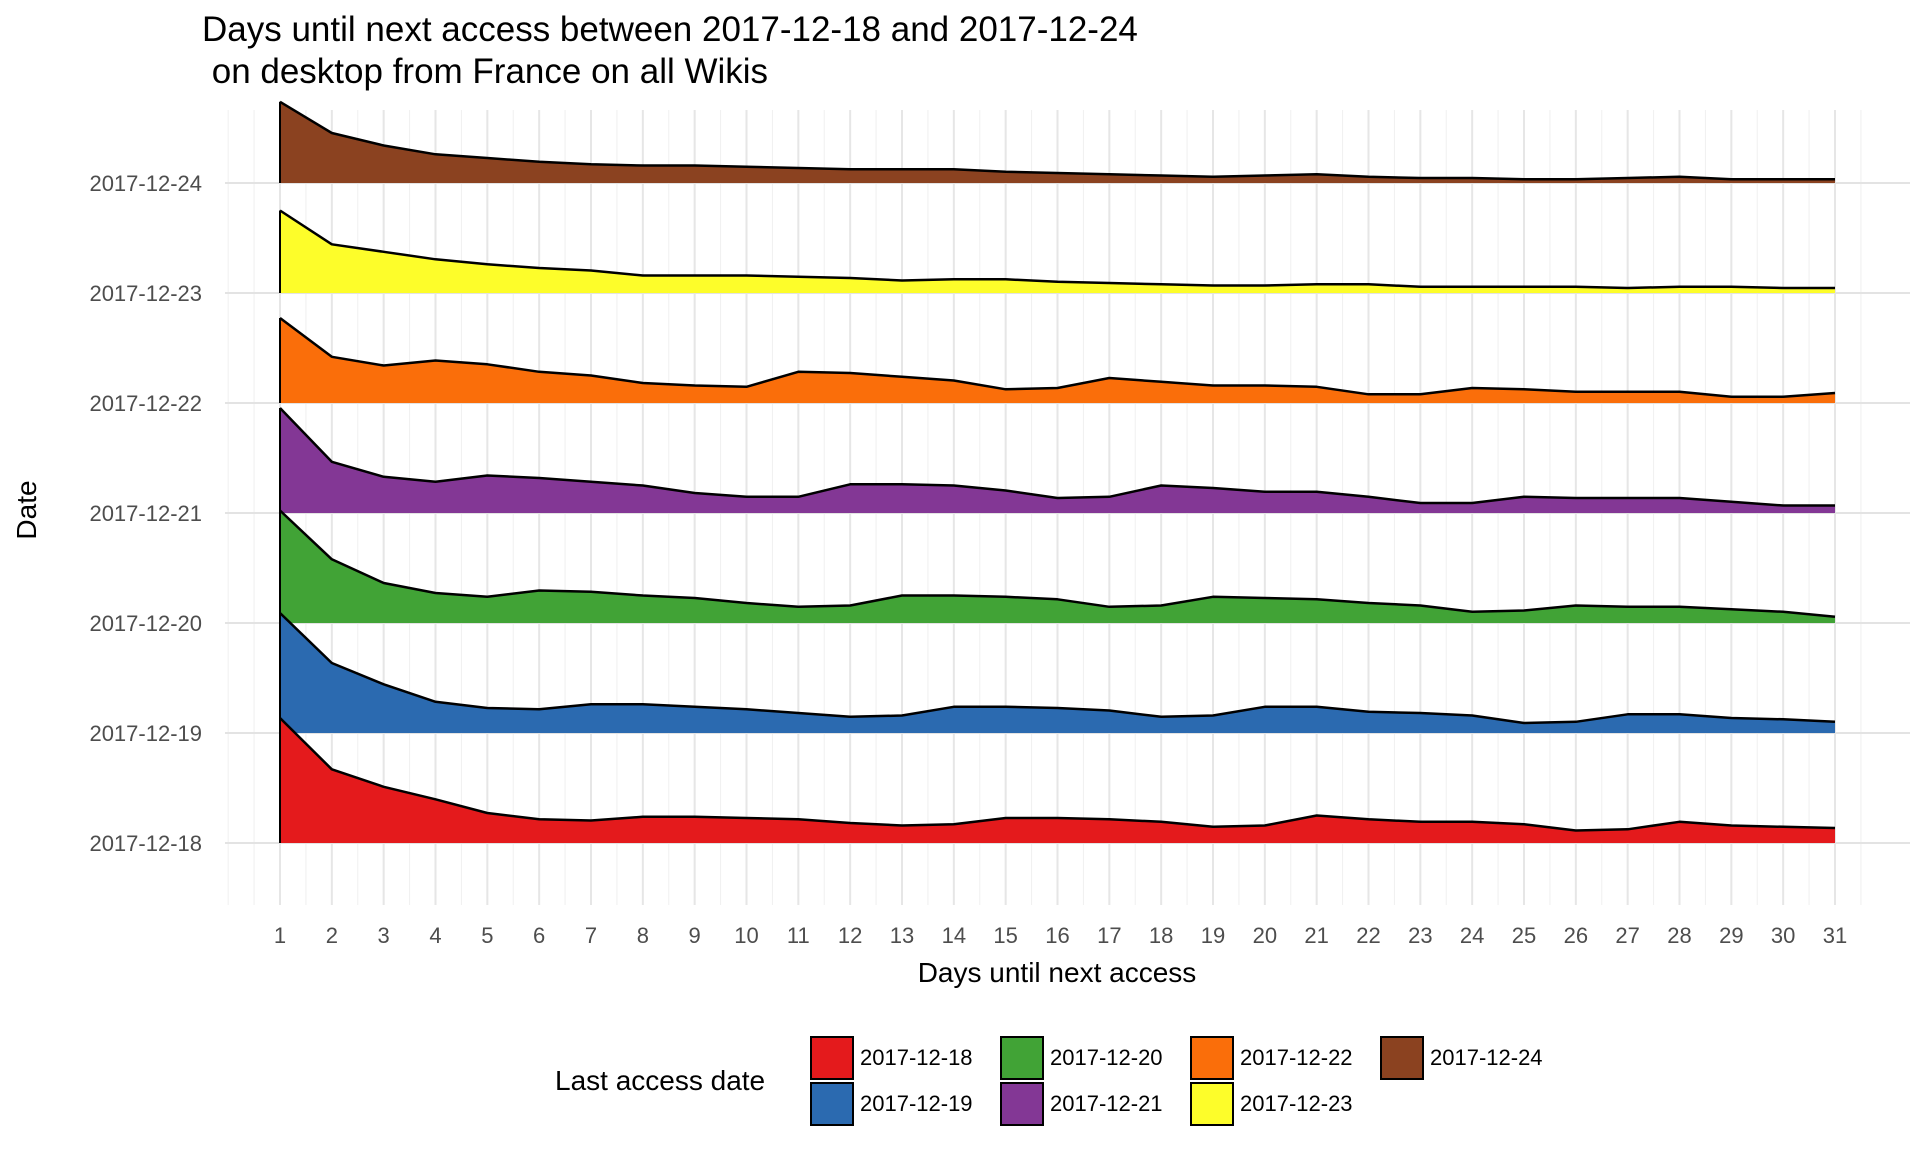  What do you see at coordinates (145, 623) in the screenshot?
I see `y-tick-label: 2017-12-20` at bounding box center [145, 623].